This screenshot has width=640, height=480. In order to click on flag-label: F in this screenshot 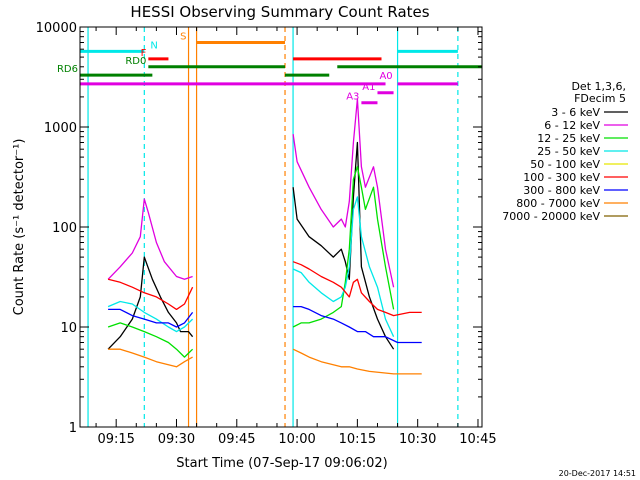, I will do `click(144, 53)`.